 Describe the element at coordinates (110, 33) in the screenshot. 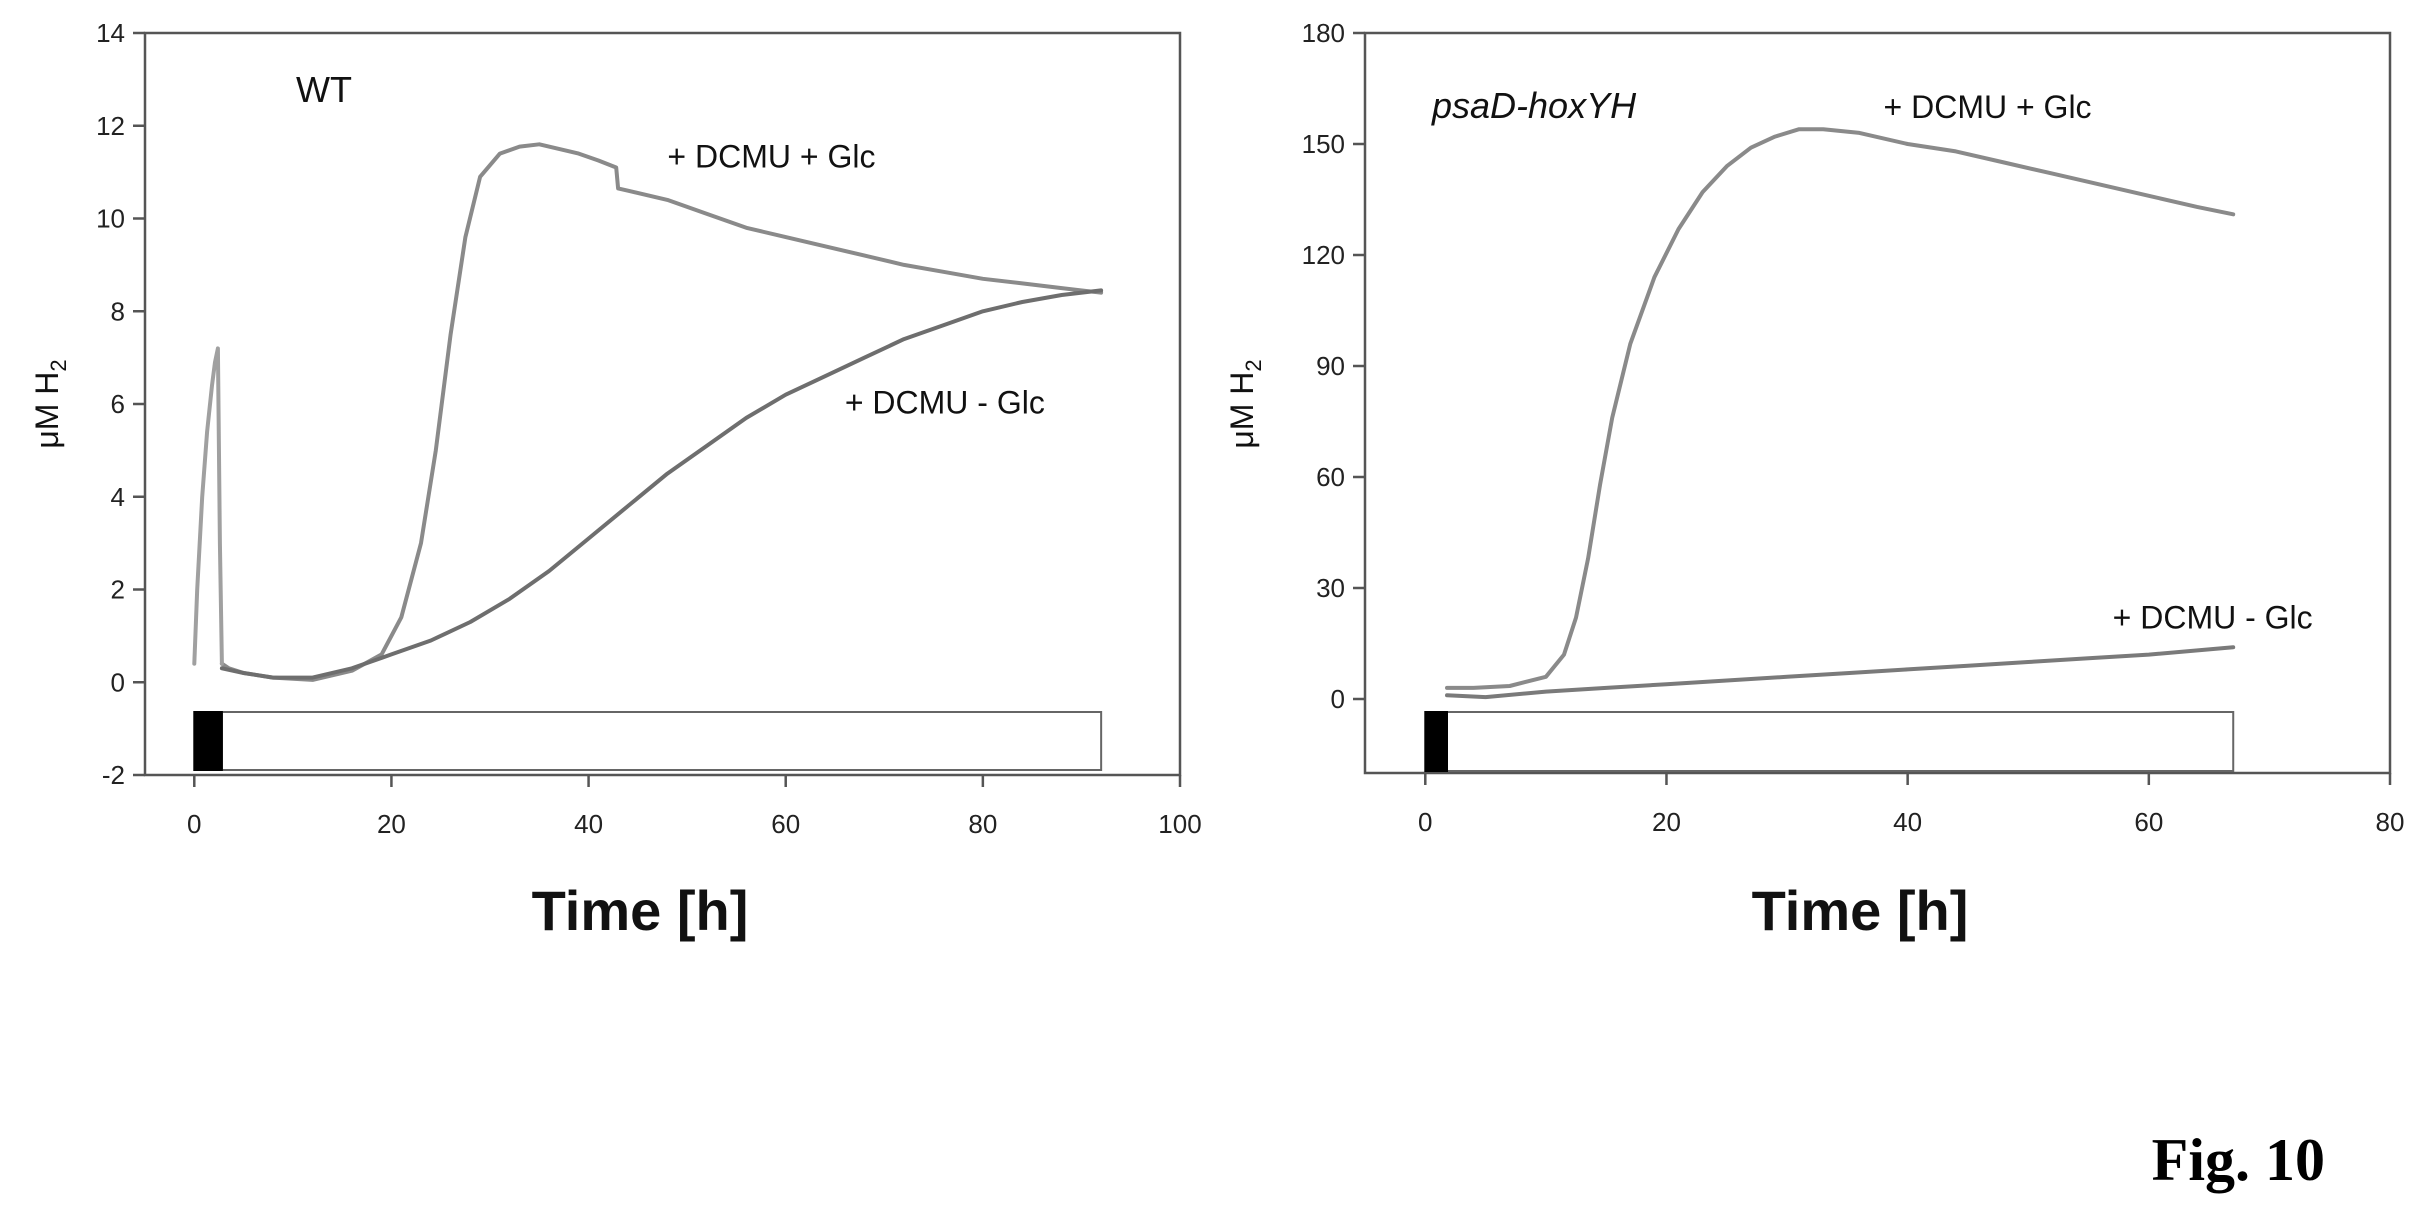

I see `y-tick-label: 14` at that location.